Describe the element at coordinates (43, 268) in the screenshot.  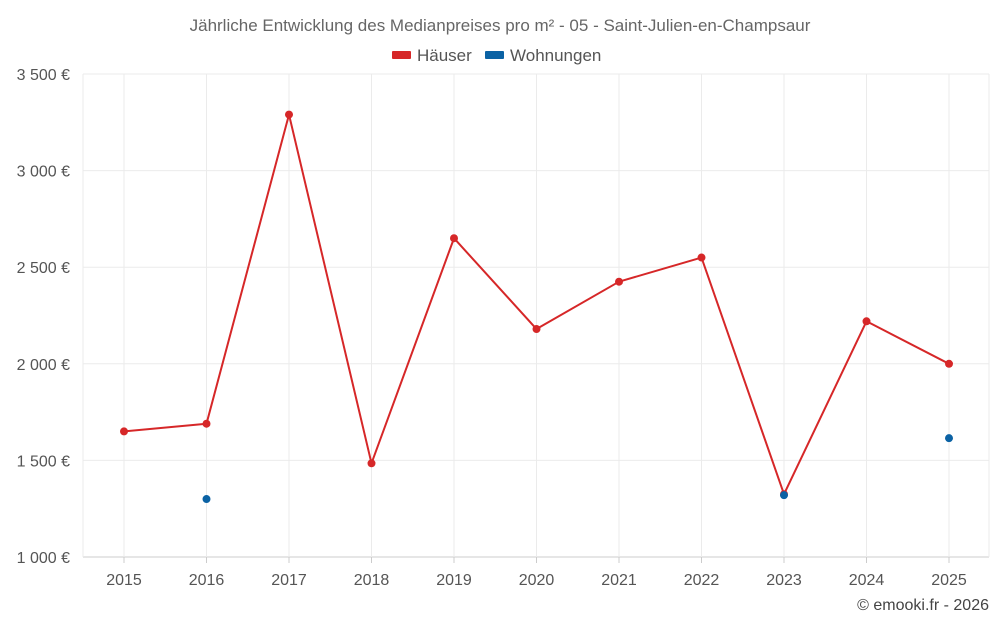
I see `y-tick-label: 2 500 €` at that location.